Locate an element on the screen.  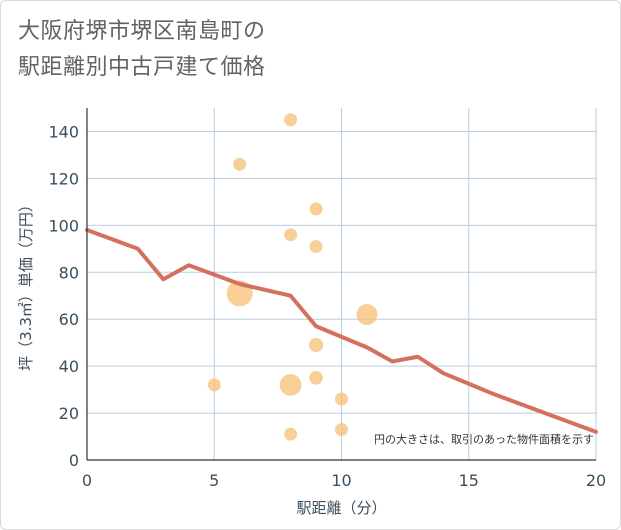
x-tick-label-15: 15 is located at coordinates (469, 480).